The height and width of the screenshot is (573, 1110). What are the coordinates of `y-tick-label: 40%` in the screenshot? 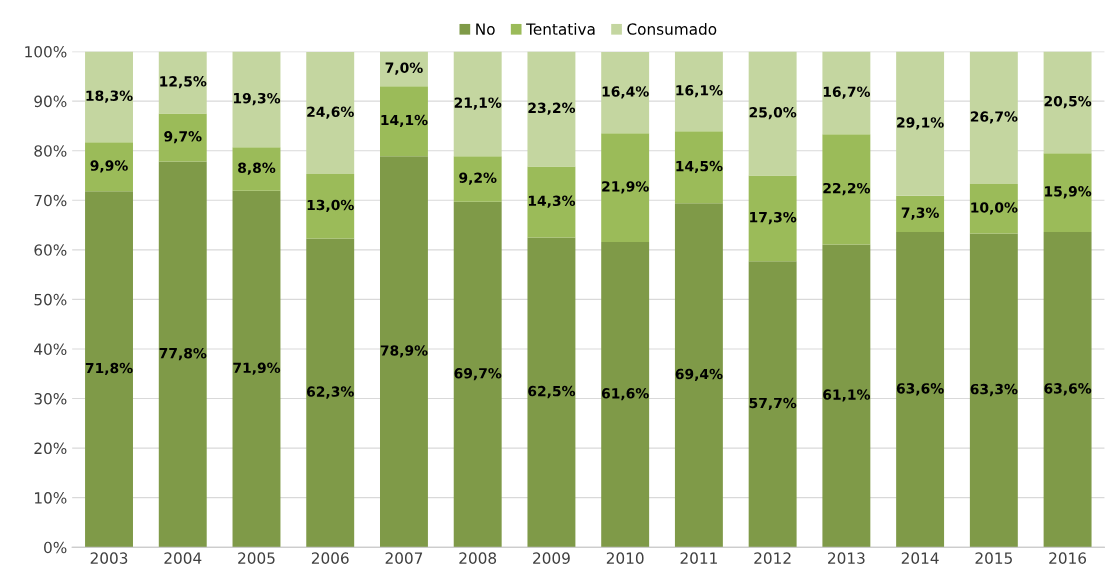 It's located at (50, 349).